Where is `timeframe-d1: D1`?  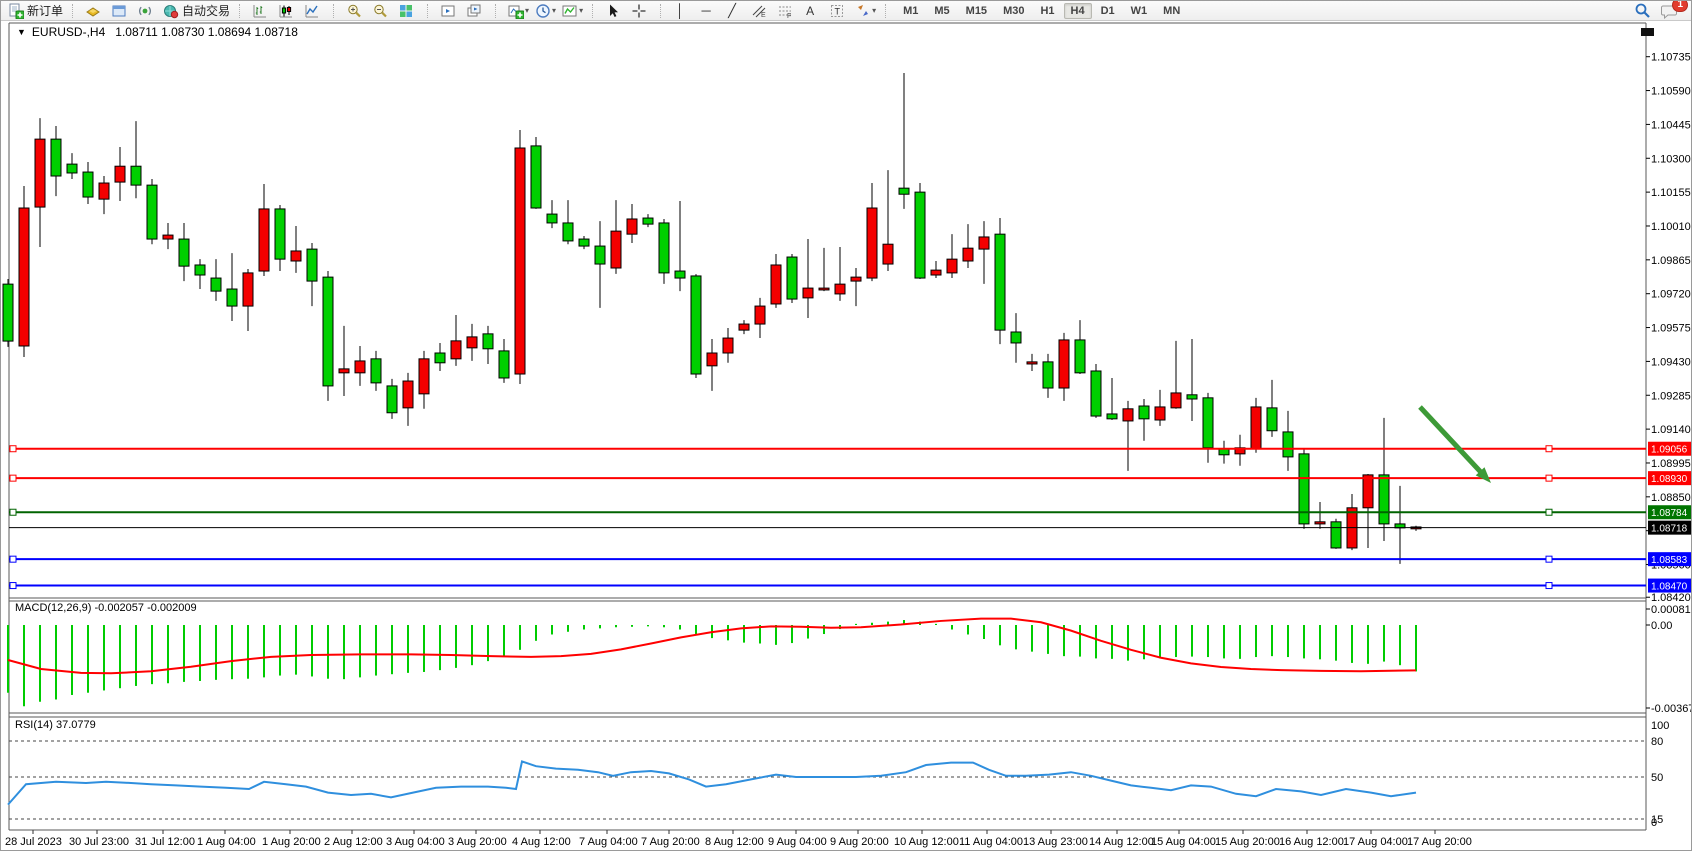
timeframe-d1: D1 is located at coordinates (1107, 10).